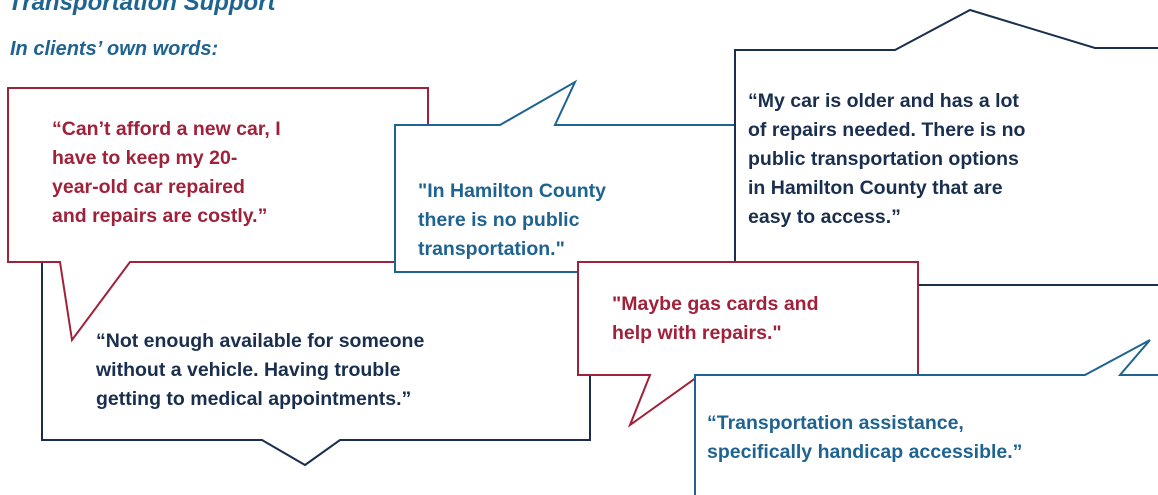  Describe the element at coordinates (253, 399) in the screenshot. I see `quote-line: getting to medical appointments.”` at that location.